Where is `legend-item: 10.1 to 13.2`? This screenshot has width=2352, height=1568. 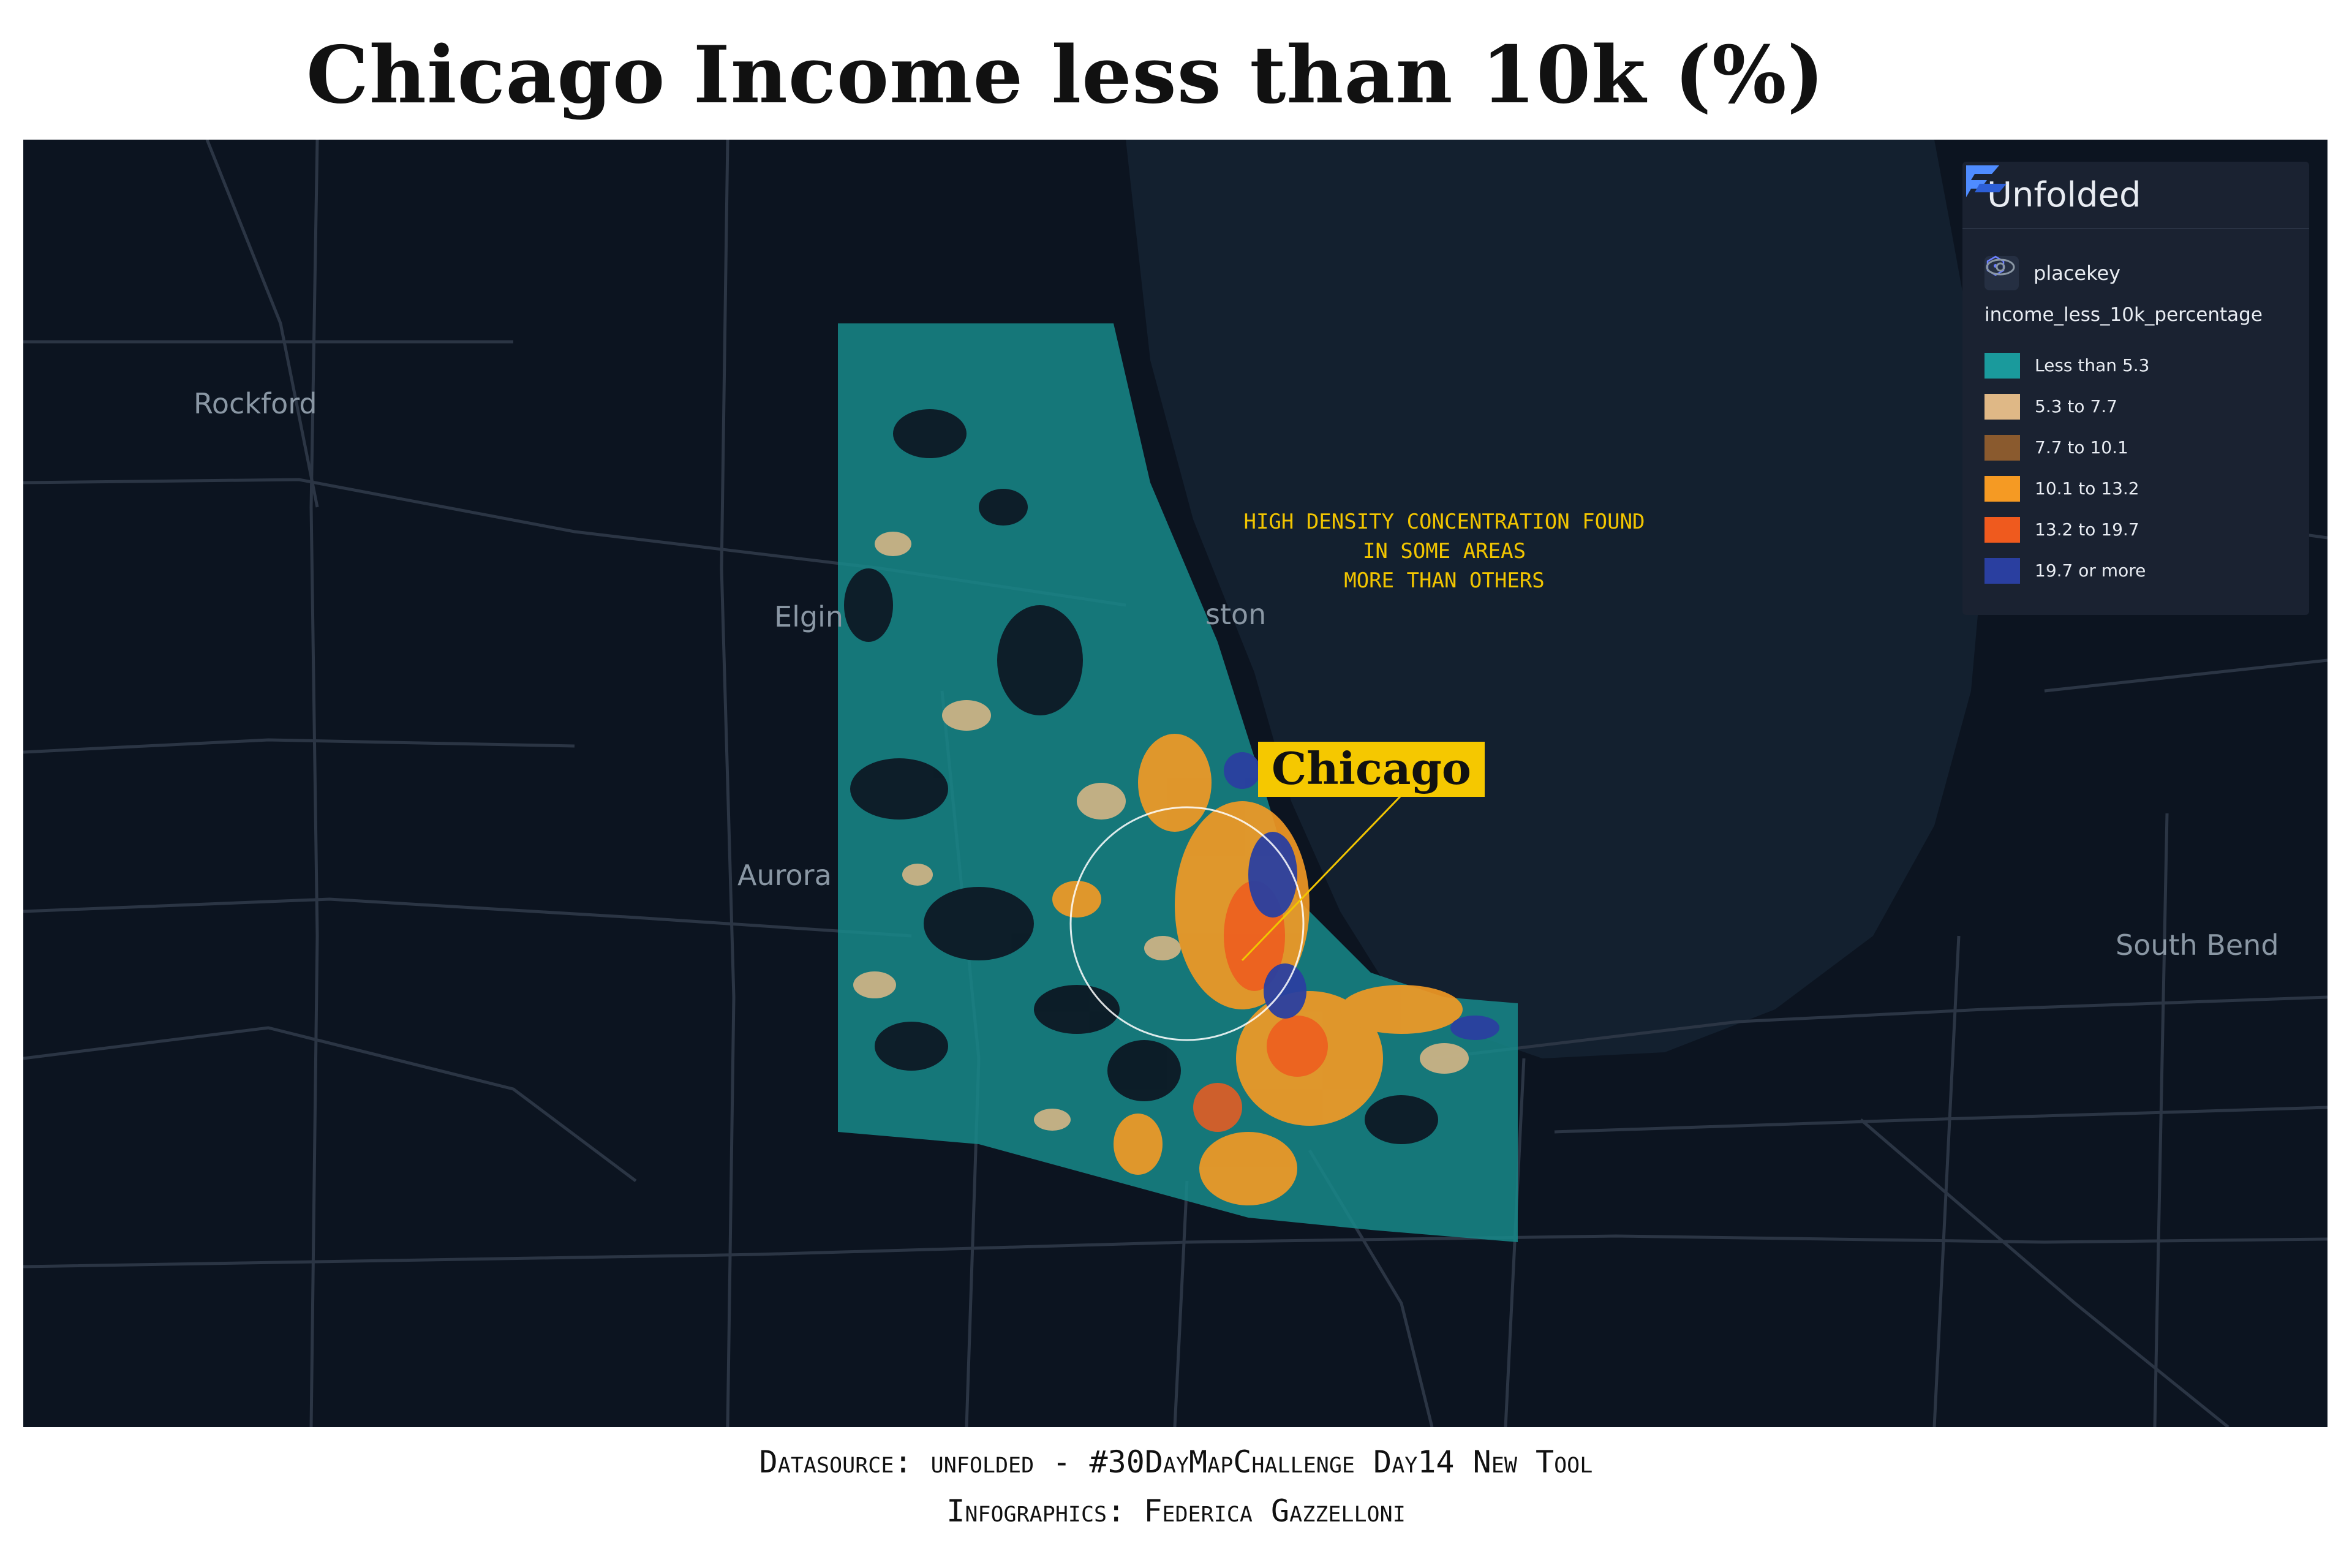 legend-item: 10.1 to 13.2 is located at coordinates (2067, 496).